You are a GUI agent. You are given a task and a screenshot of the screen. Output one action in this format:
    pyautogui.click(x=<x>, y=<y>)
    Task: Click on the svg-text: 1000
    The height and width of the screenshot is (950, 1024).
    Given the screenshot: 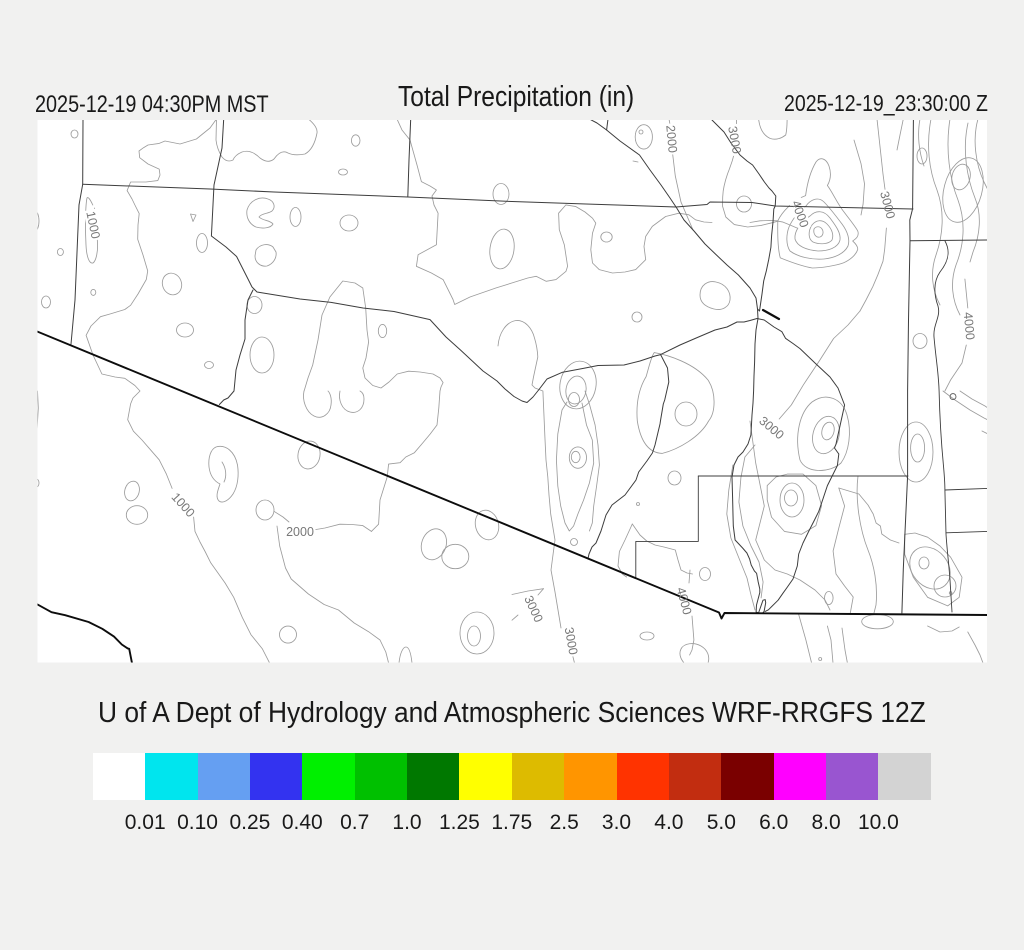 What is the action you would take?
    pyautogui.click(x=92, y=225)
    